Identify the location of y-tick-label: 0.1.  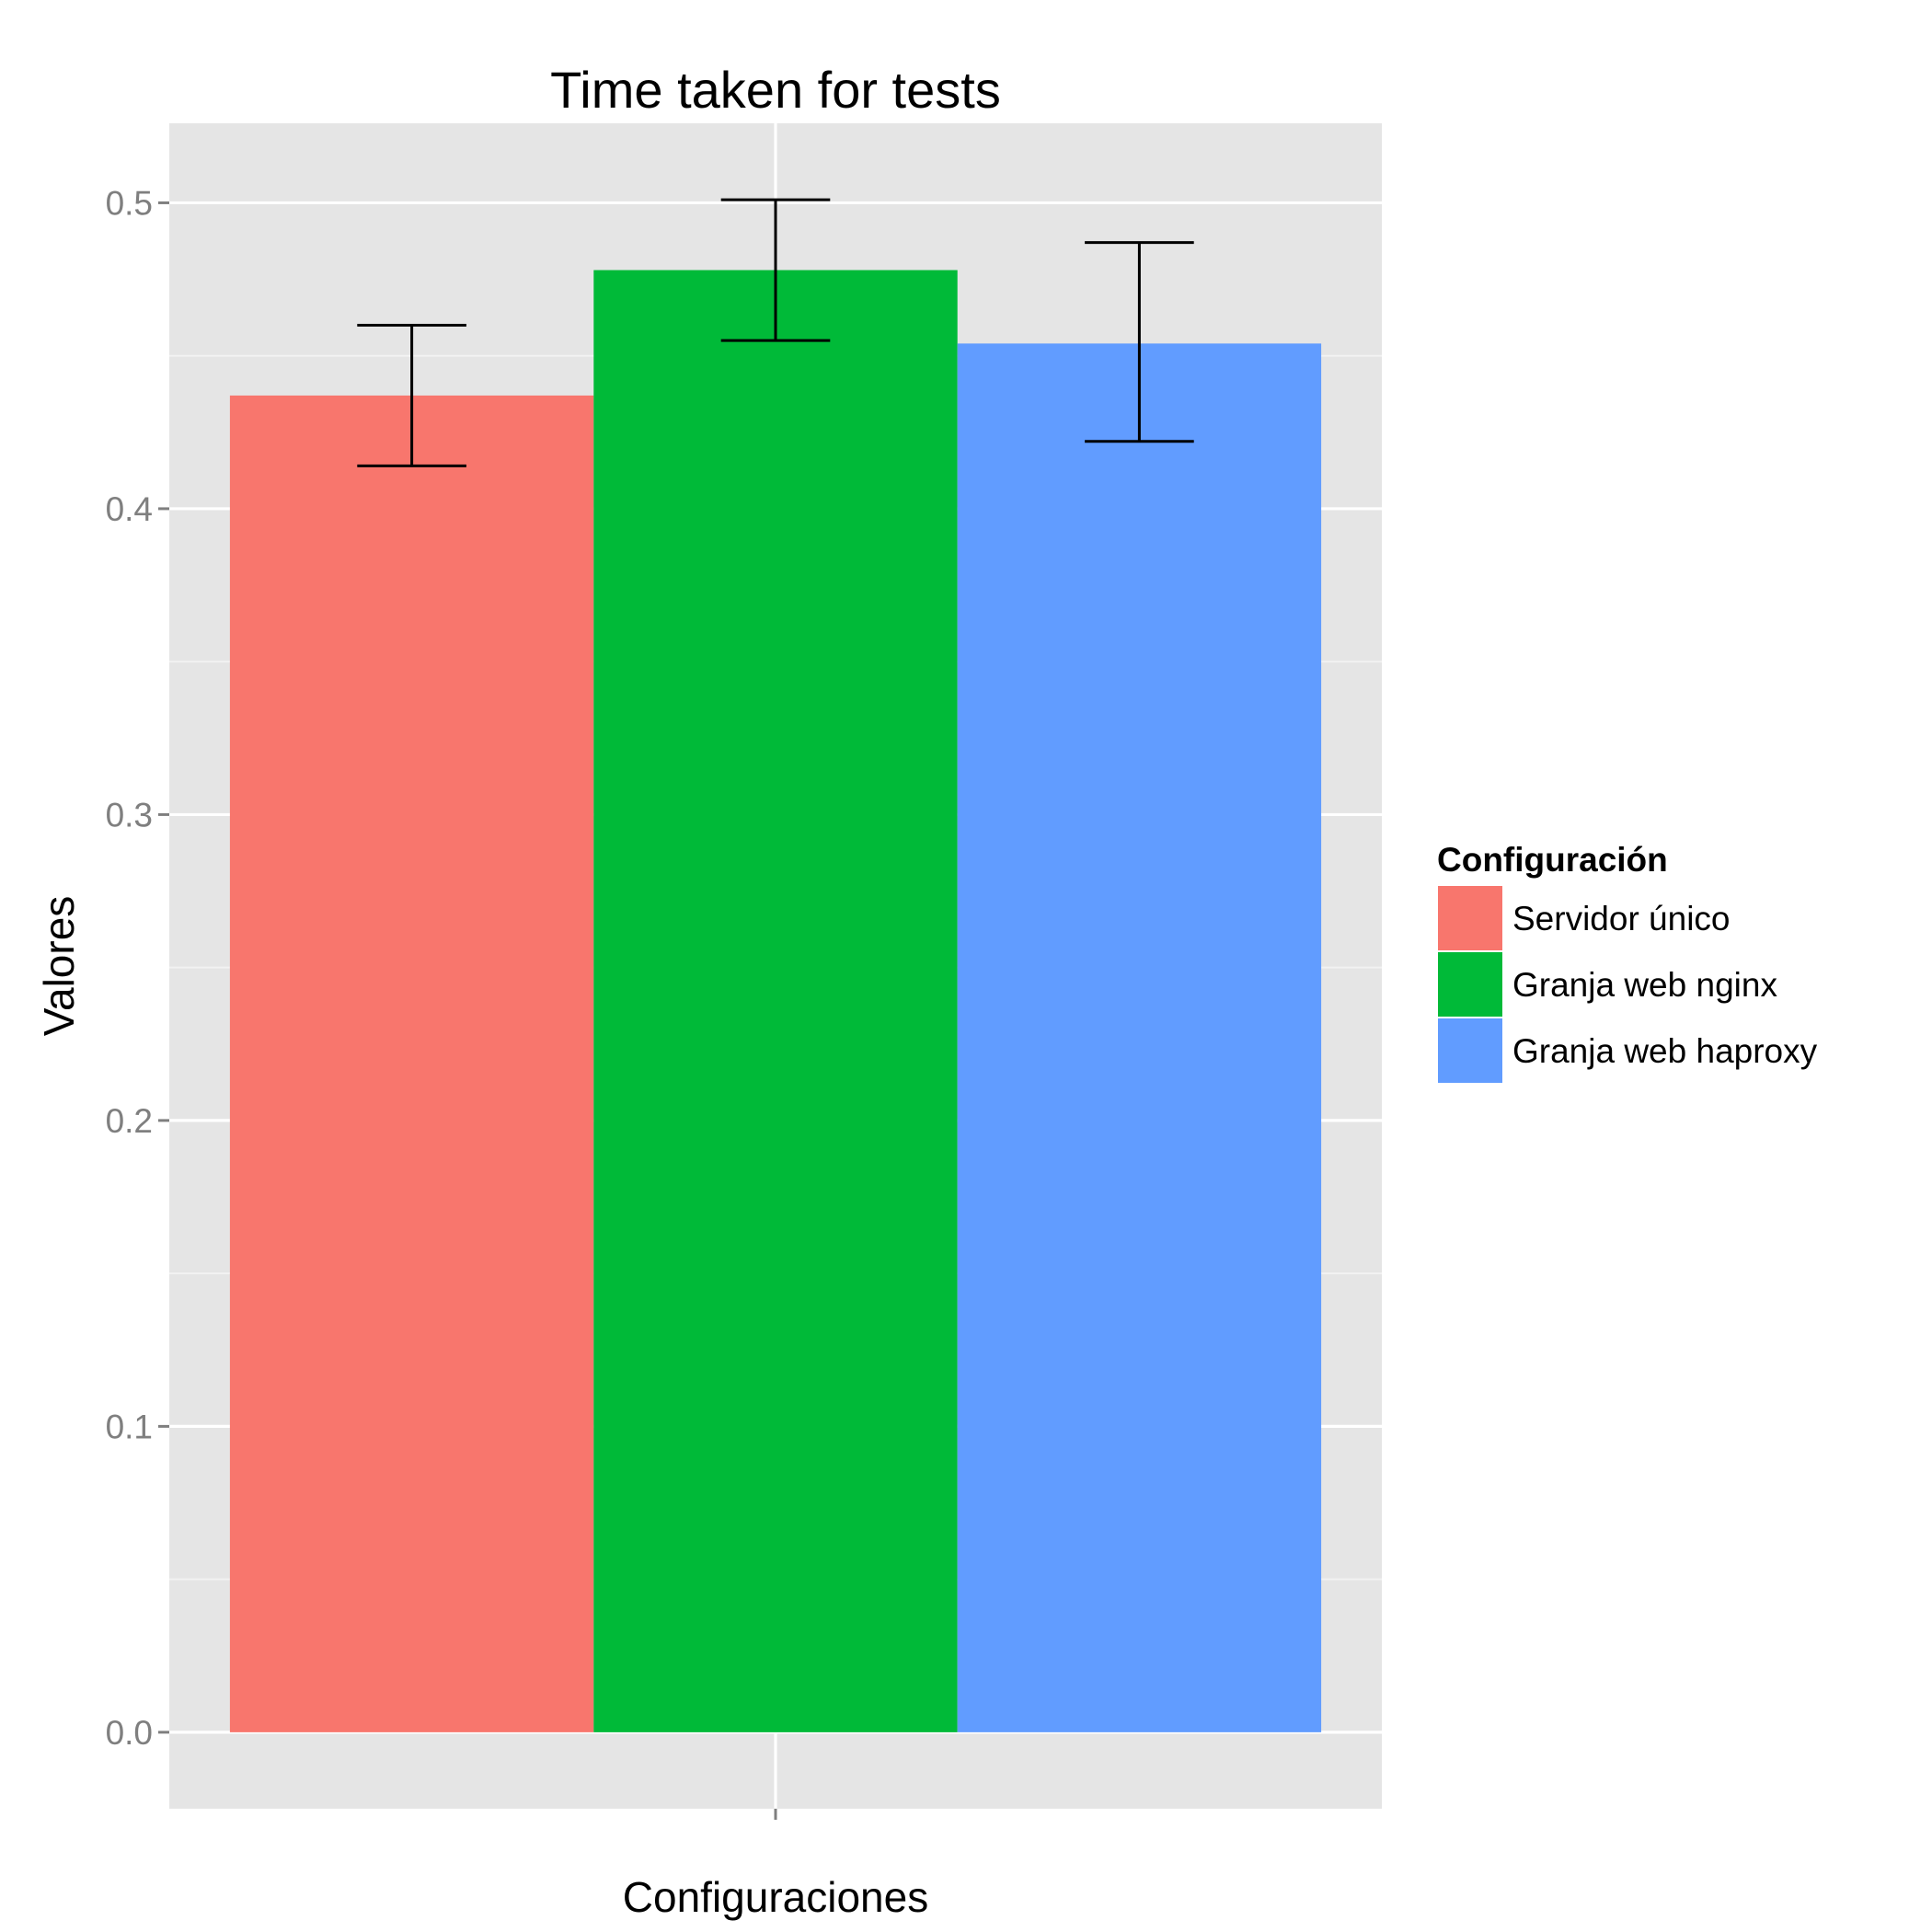
(129, 1426).